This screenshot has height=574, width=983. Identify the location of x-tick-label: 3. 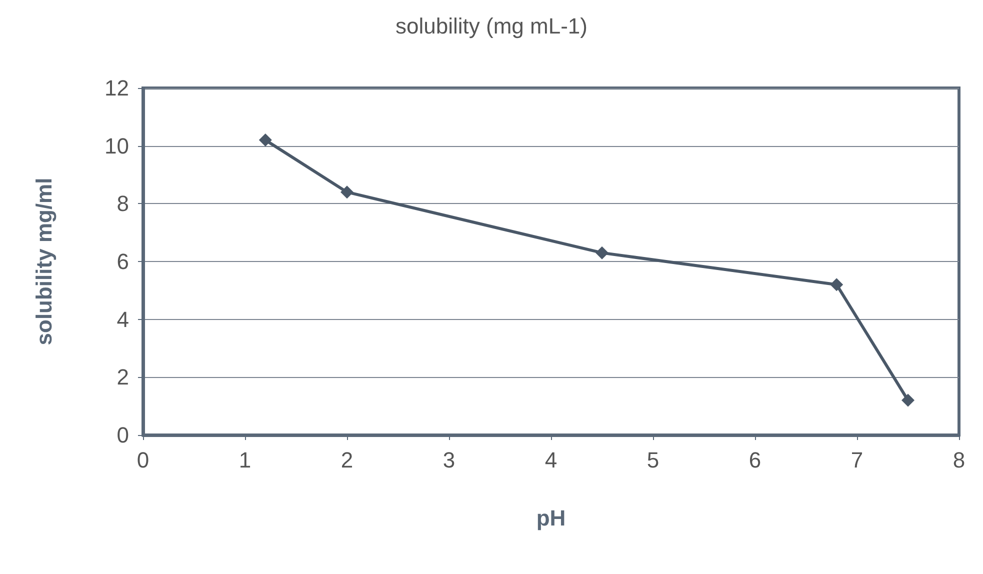
(449, 460).